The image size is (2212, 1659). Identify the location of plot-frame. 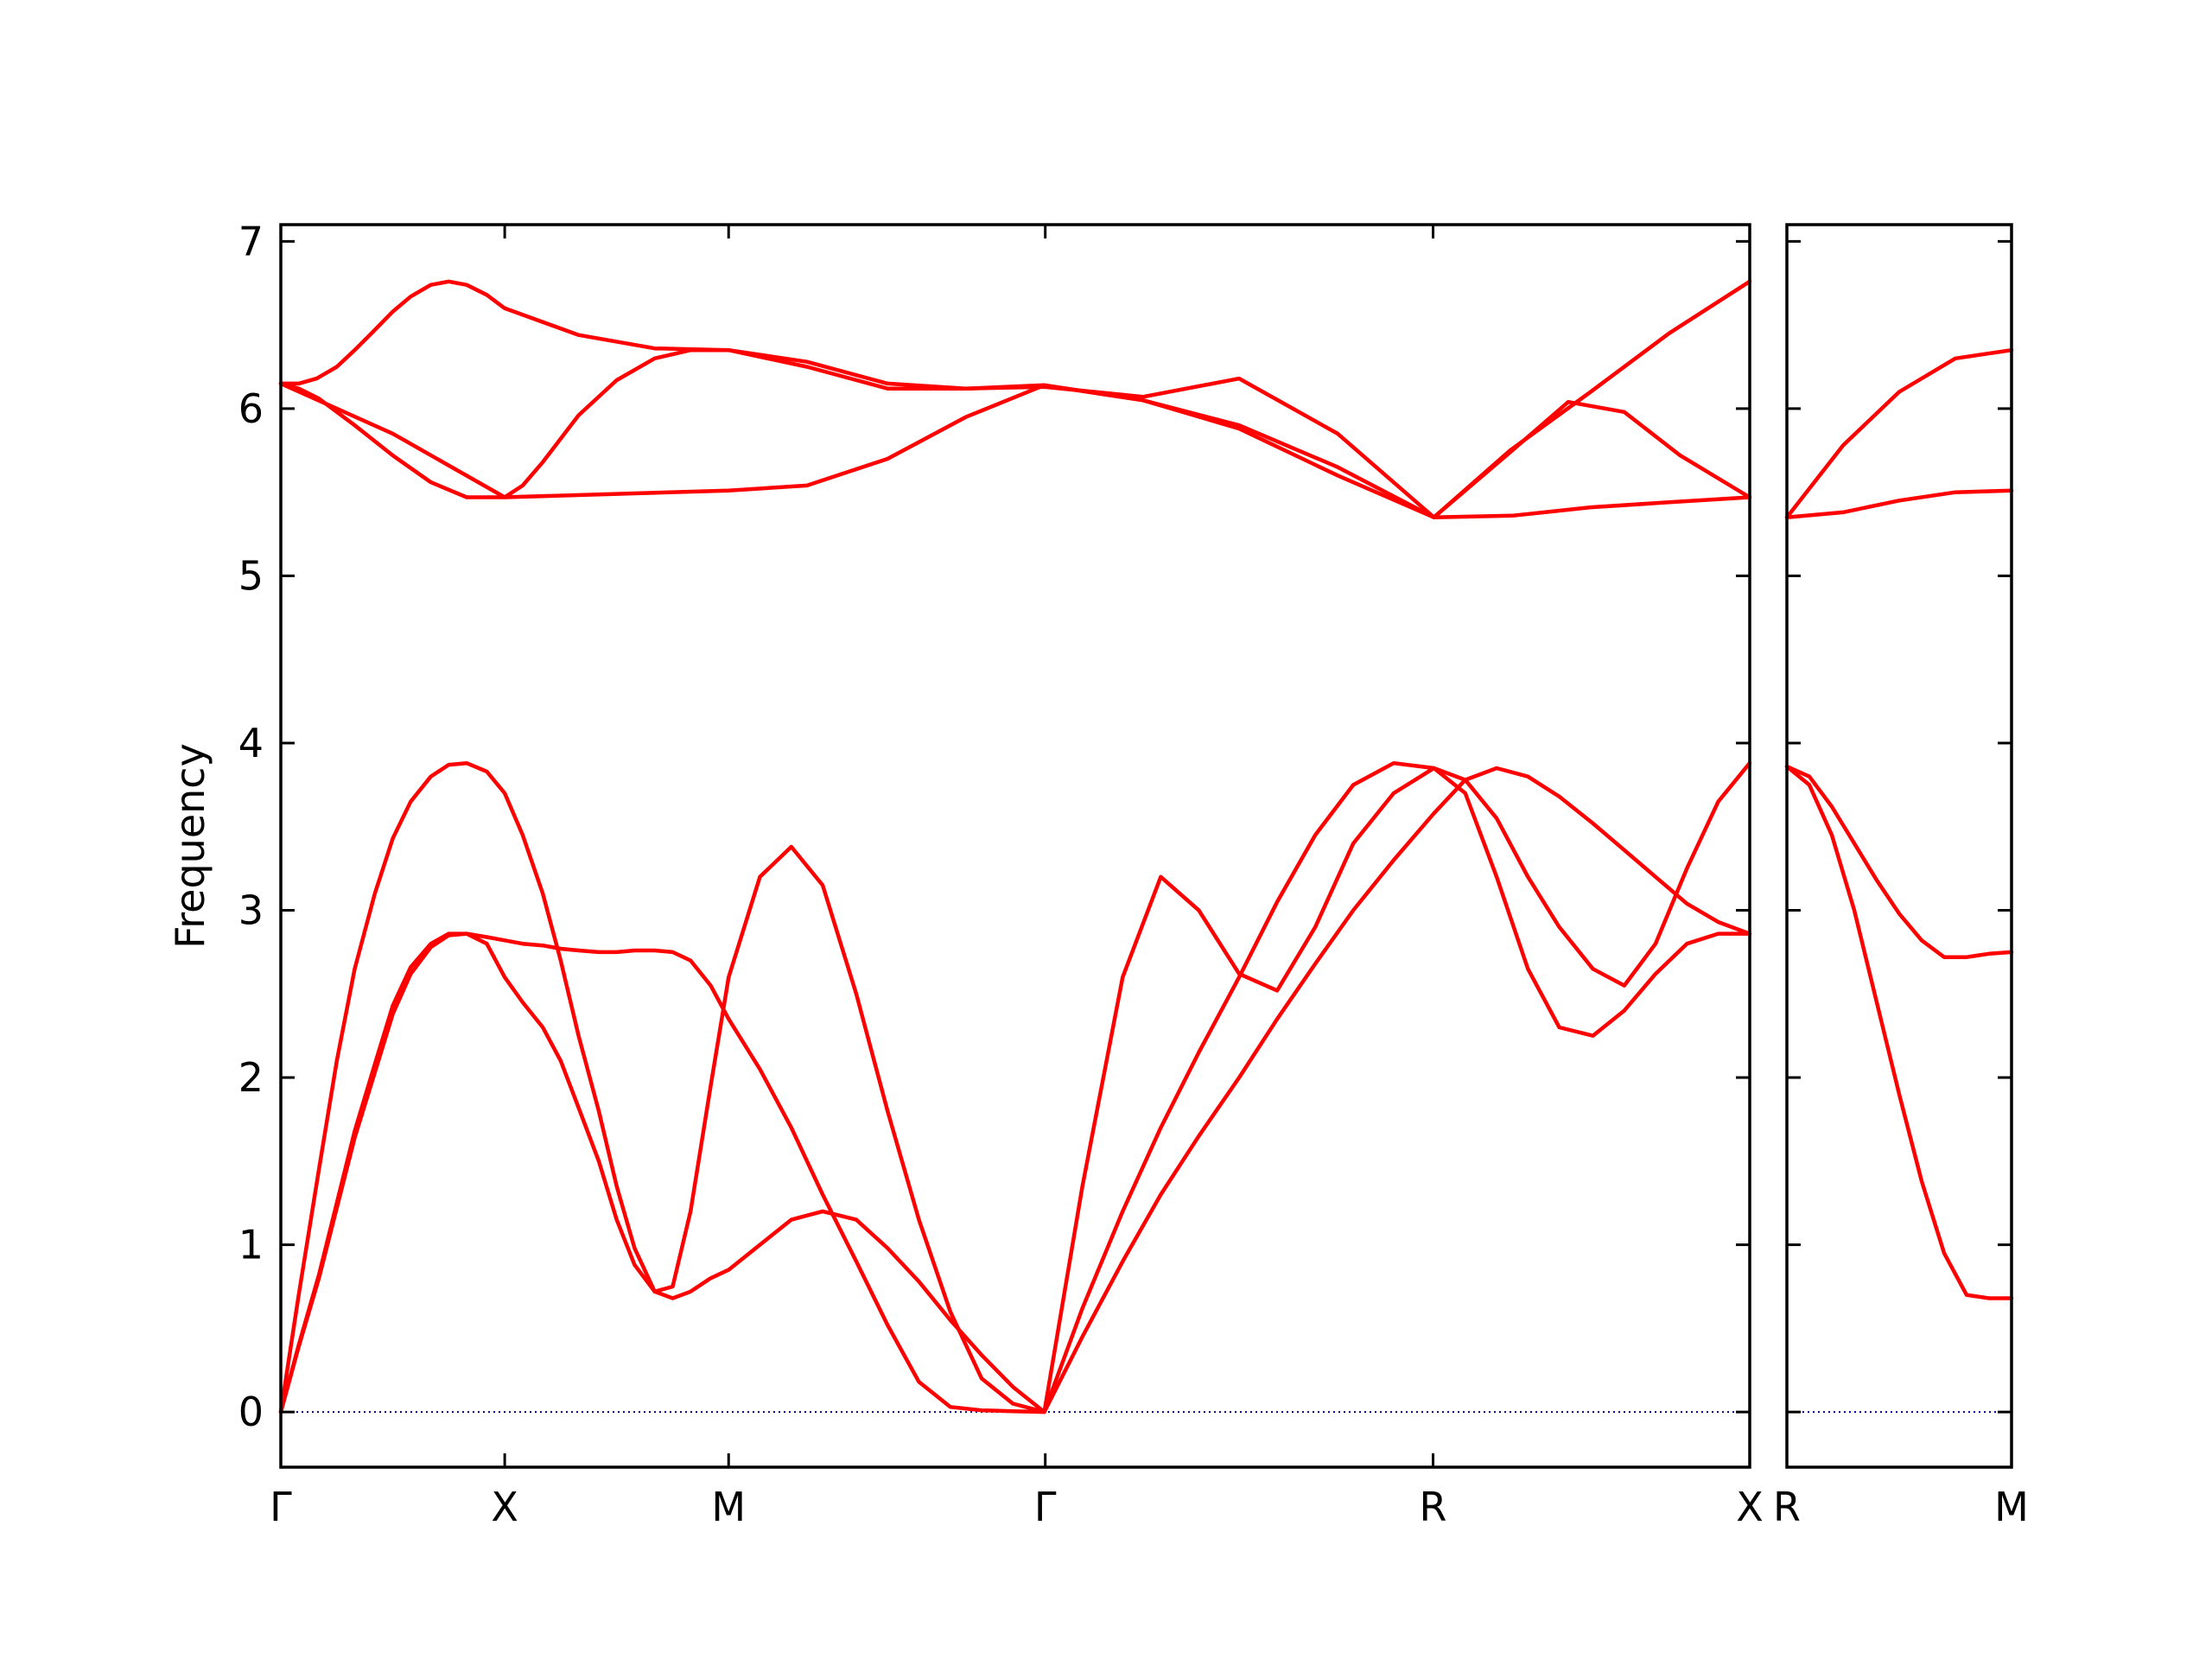
(1899, 846).